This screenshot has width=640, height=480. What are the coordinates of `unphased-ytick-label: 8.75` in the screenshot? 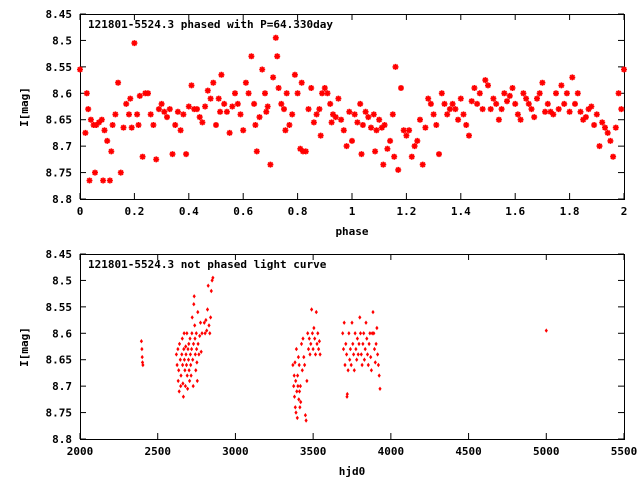 It's located at (59, 413).